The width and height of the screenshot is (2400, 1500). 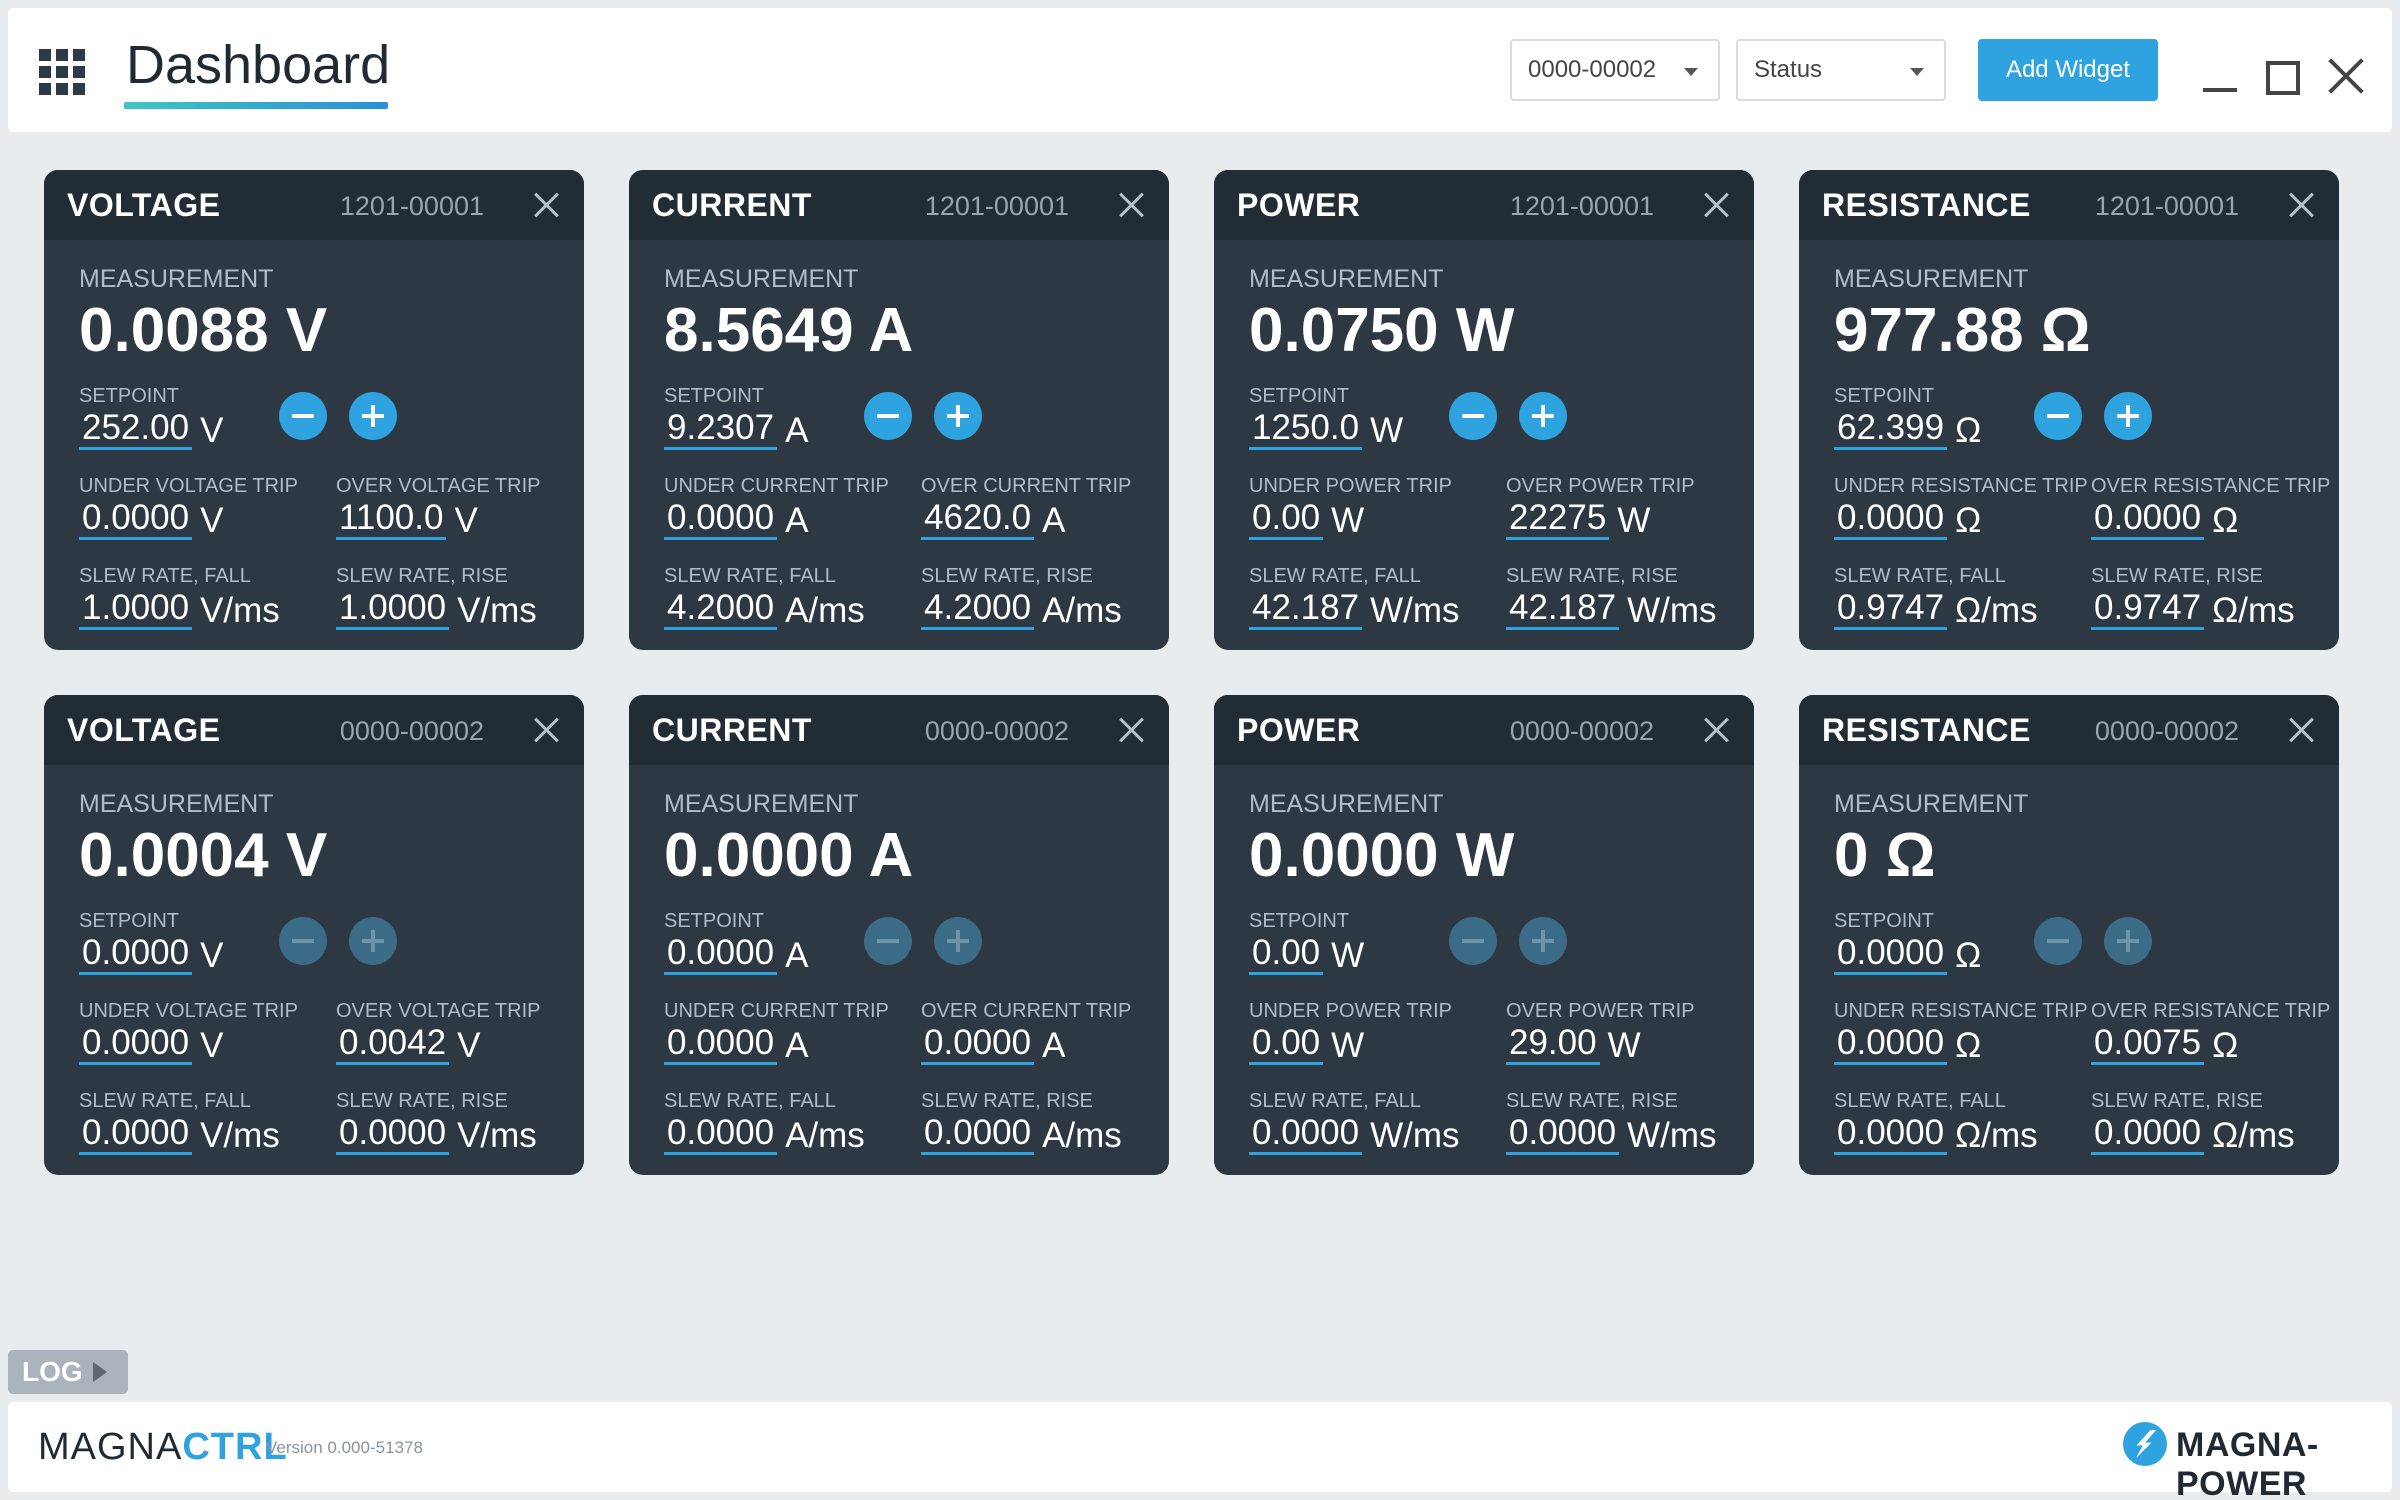 I want to click on slew-fall-input: 1.0000, so click(x=136, y=609).